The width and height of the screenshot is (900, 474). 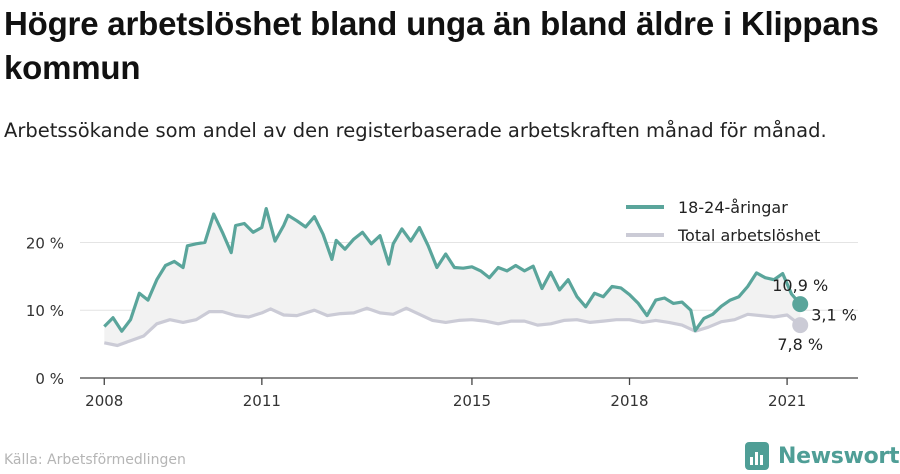 What do you see at coordinates (95, 460) in the screenshot?
I see `source-note: Källa: Arbetsförmedlingen` at bounding box center [95, 460].